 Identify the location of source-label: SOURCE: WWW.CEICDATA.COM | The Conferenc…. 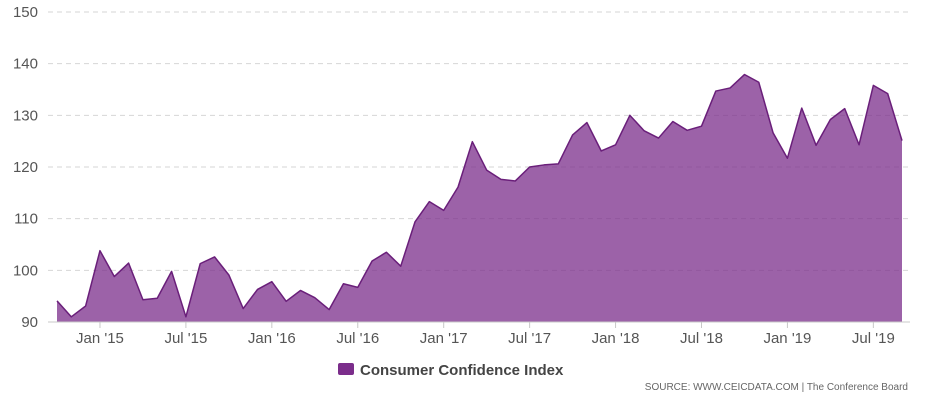
(776, 387).